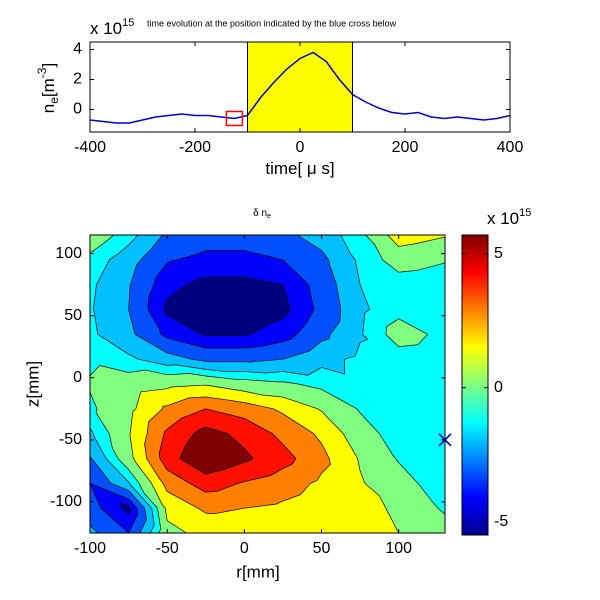 Image resolution: width=600 pixels, height=600 pixels. I want to click on x-tick-label: -50, so click(167, 548).